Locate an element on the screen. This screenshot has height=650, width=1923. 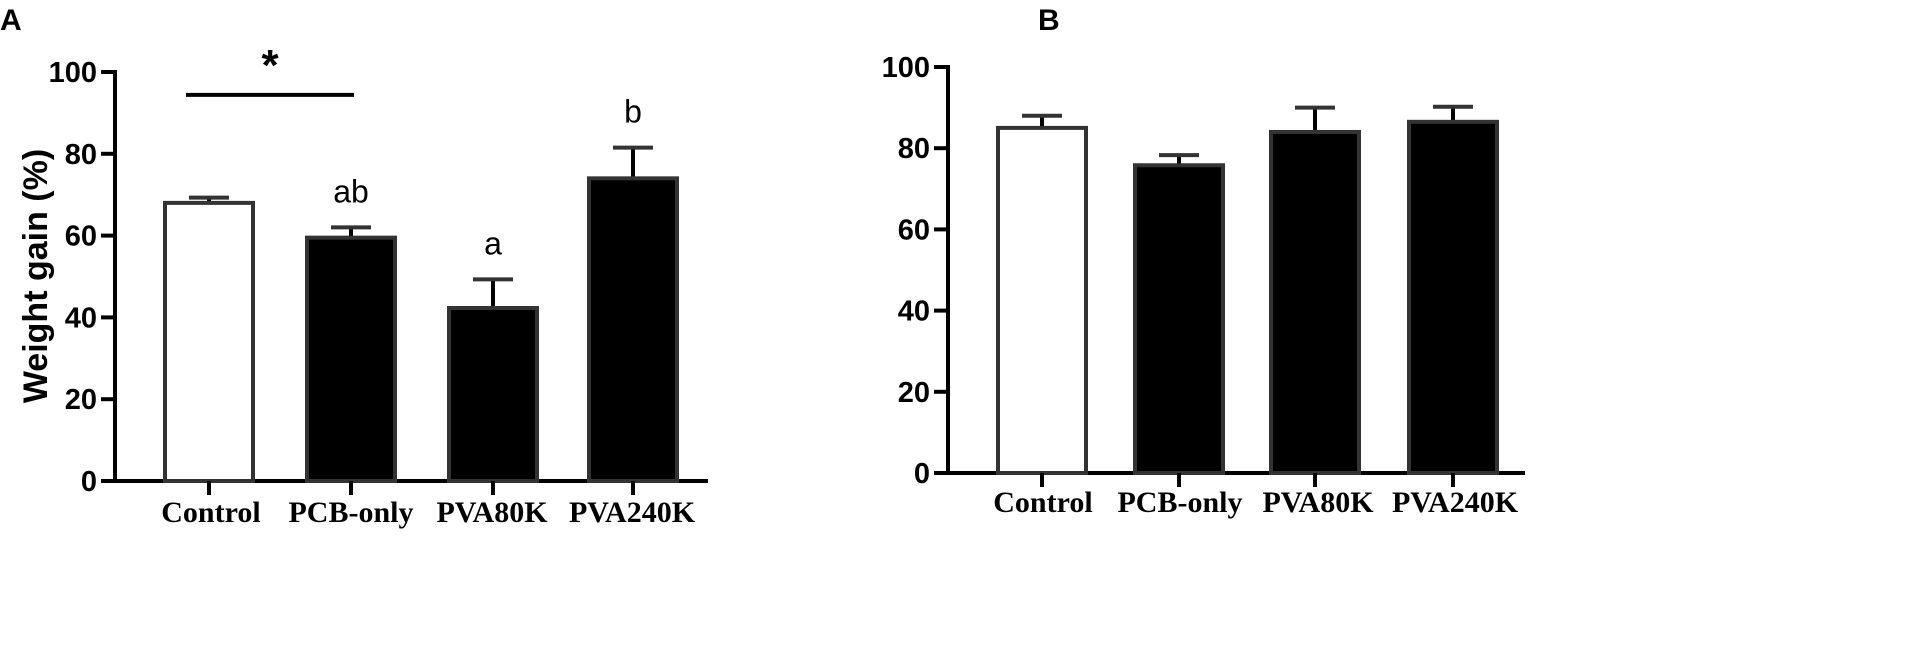
significance-marker: * is located at coordinates (270, 65).